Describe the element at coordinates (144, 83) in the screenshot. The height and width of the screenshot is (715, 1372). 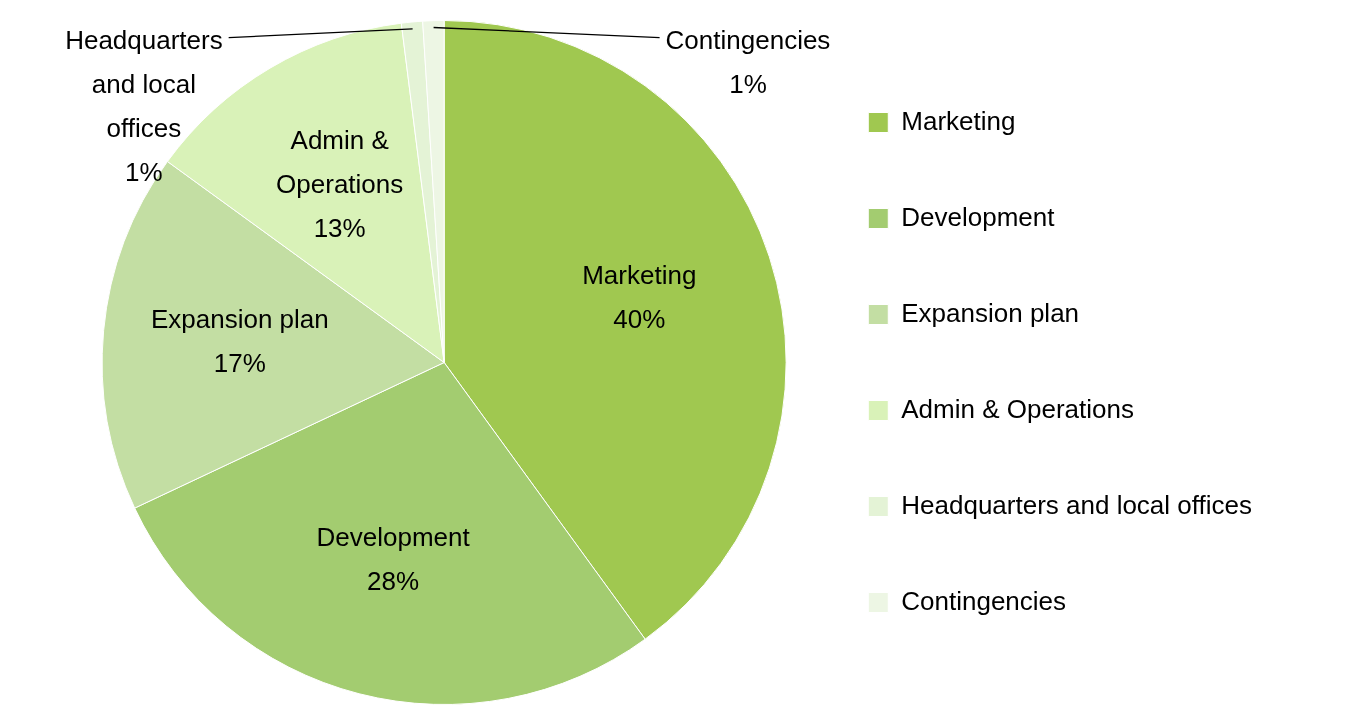
I see `slice-label: Headquarters and local offices` at that location.